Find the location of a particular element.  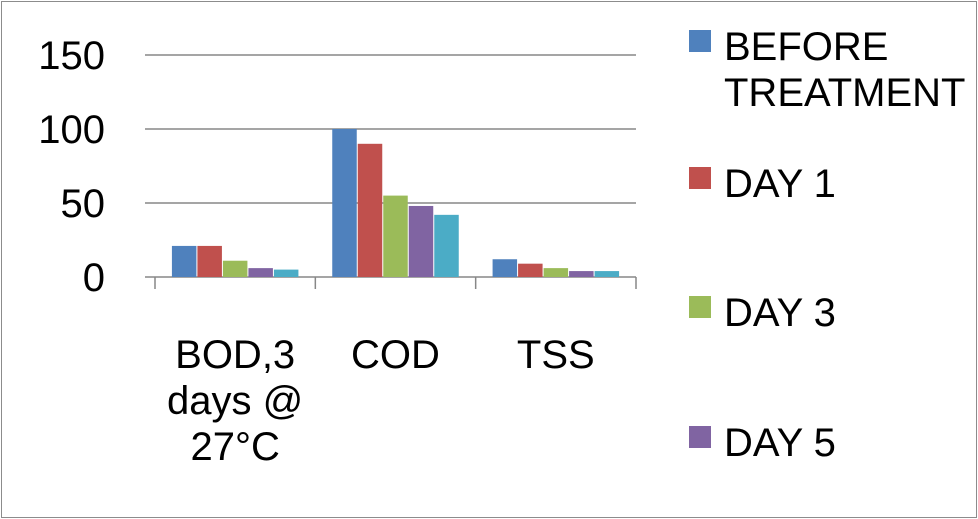

x-tick-label: 27°C is located at coordinates (234, 447).